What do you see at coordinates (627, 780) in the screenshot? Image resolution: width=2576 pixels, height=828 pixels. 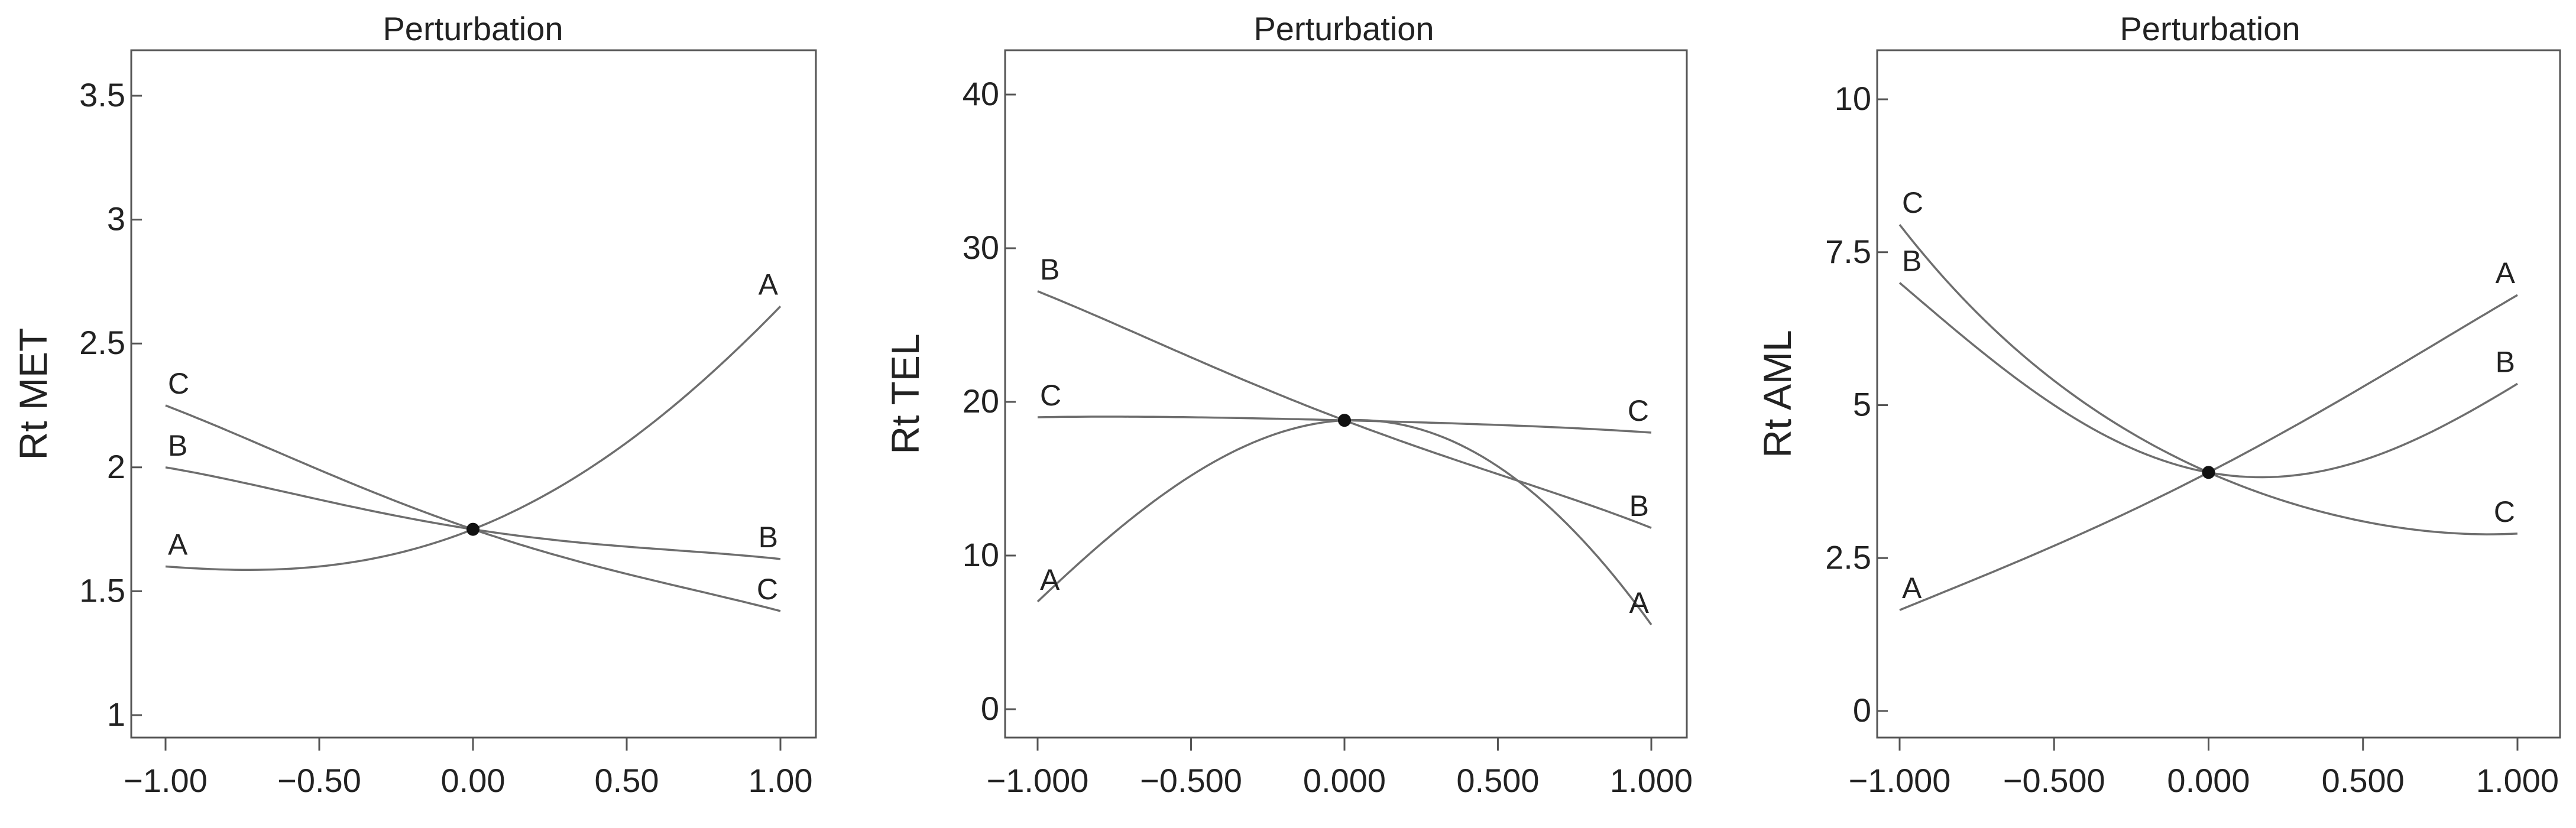 I see `x-tick-label: 0.50` at bounding box center [627, 780].